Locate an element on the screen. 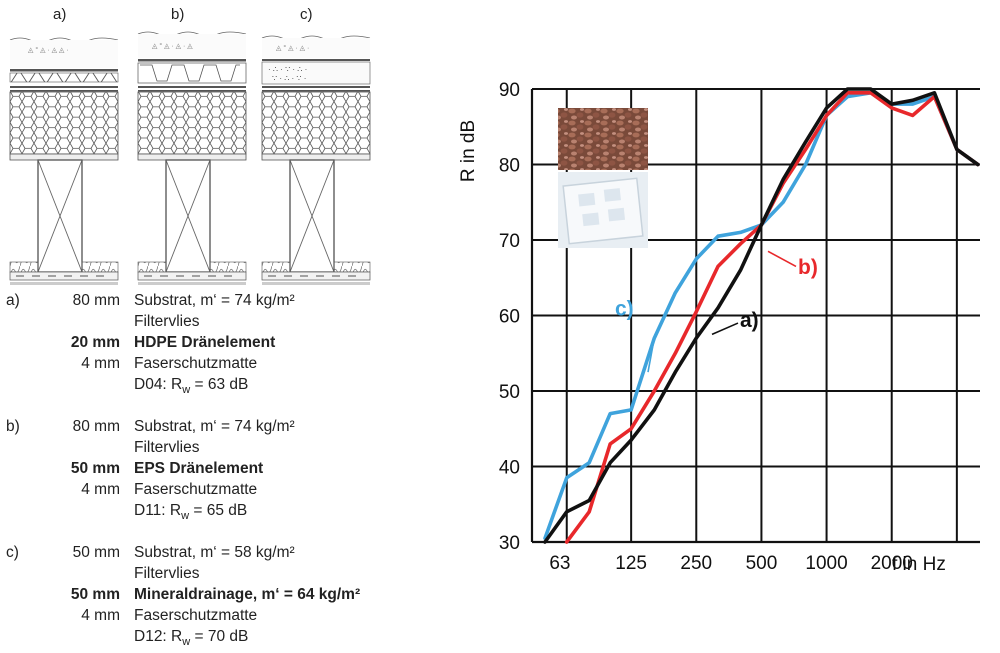 This screenshot has height=653, width=1000. y-tick-label: 50 is located at coordinates (509, 392).